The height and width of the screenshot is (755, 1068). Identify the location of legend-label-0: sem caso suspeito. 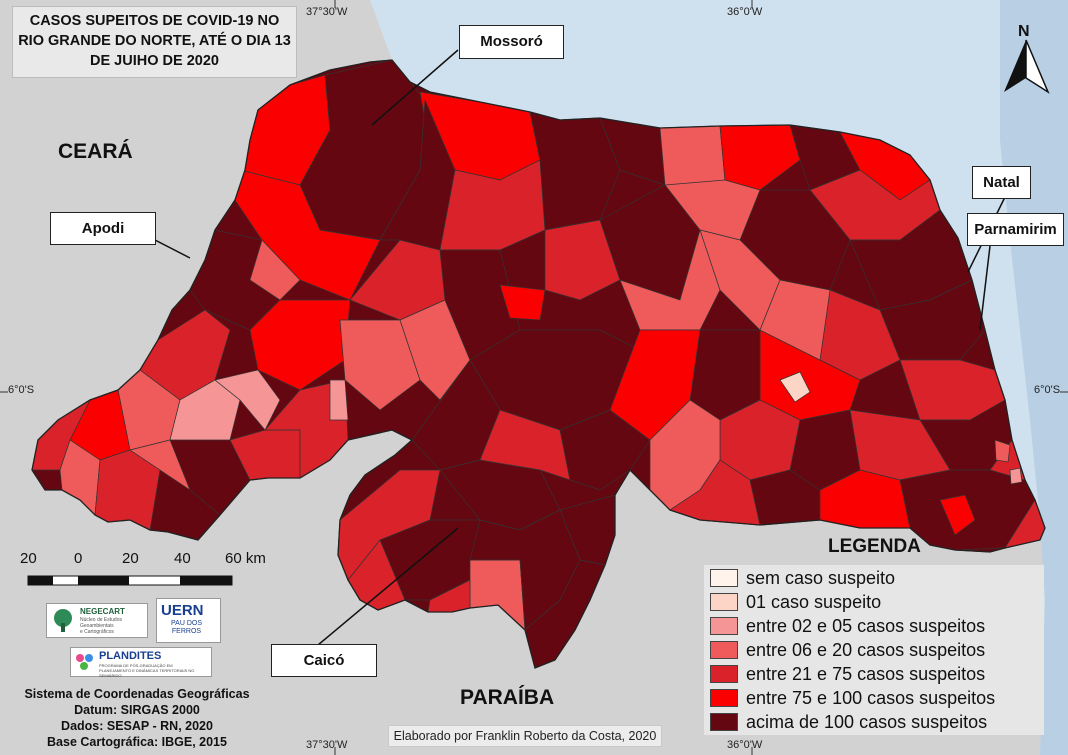
(821, 577).